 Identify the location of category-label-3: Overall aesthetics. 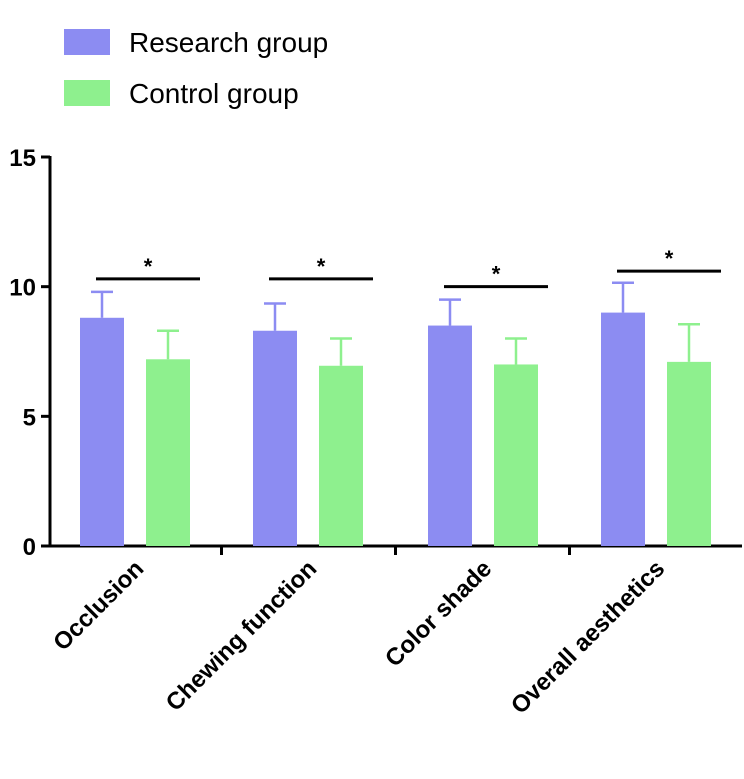
(588, 637).